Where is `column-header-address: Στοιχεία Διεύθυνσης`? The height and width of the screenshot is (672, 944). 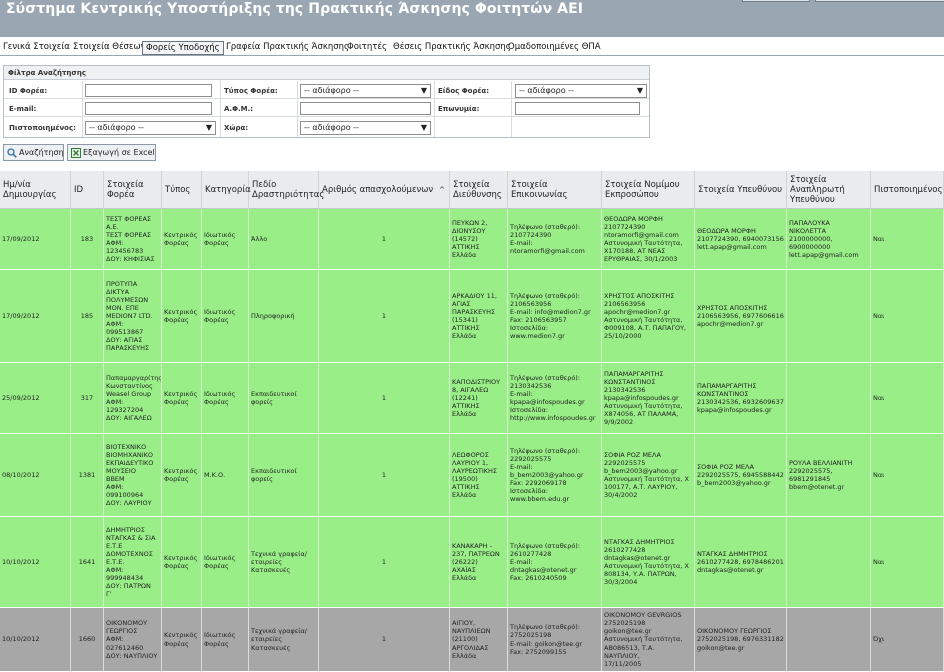
column-header-address: Στοιχεία Διεύθυνσης is located at coordinates (479, 190).